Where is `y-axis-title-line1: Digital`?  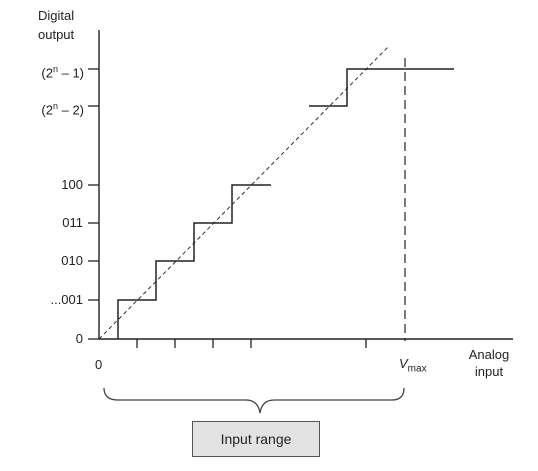 y-axis-title-line1: Digital is located at coordinates (56, 15).